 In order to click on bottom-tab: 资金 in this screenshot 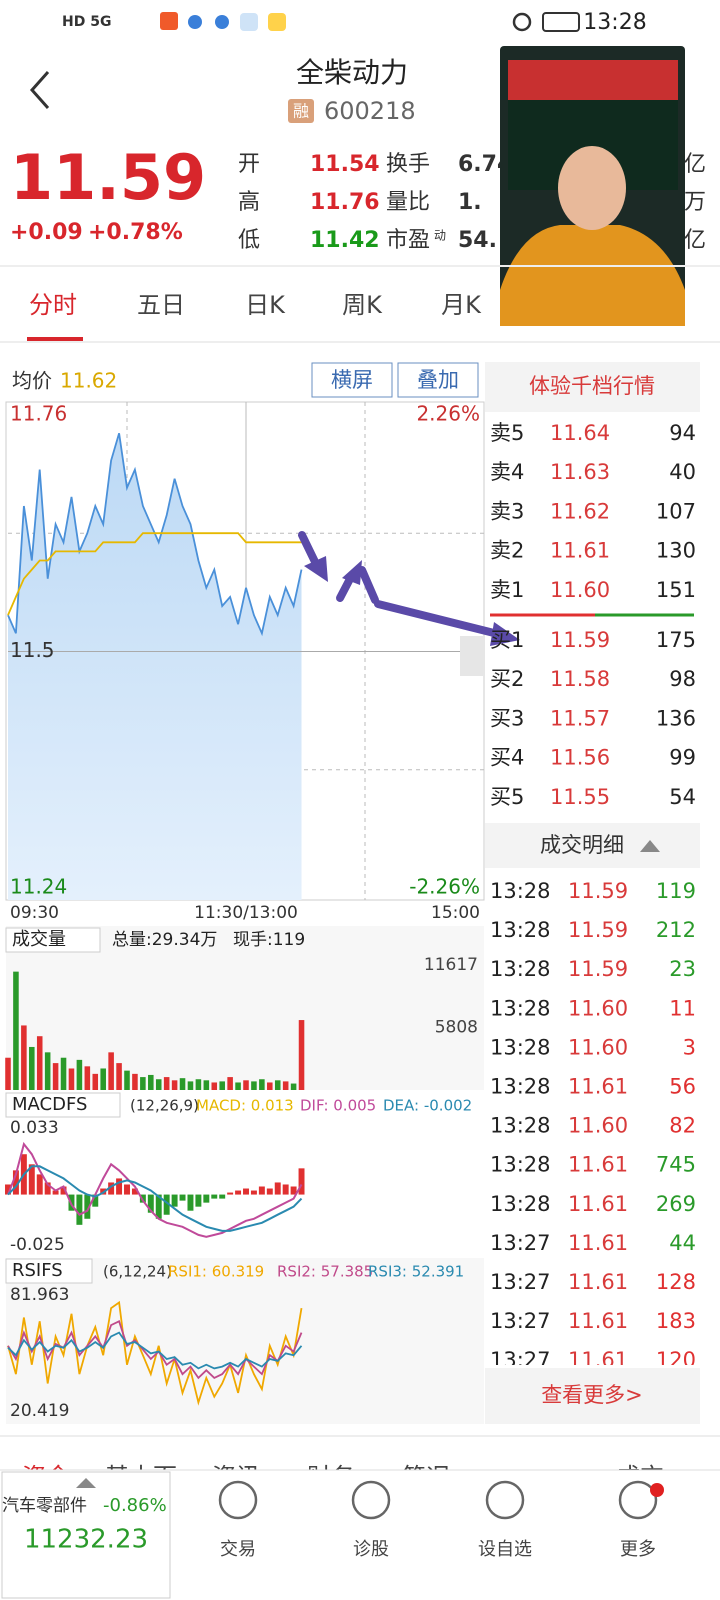, I will do `click(46, 1477)`.